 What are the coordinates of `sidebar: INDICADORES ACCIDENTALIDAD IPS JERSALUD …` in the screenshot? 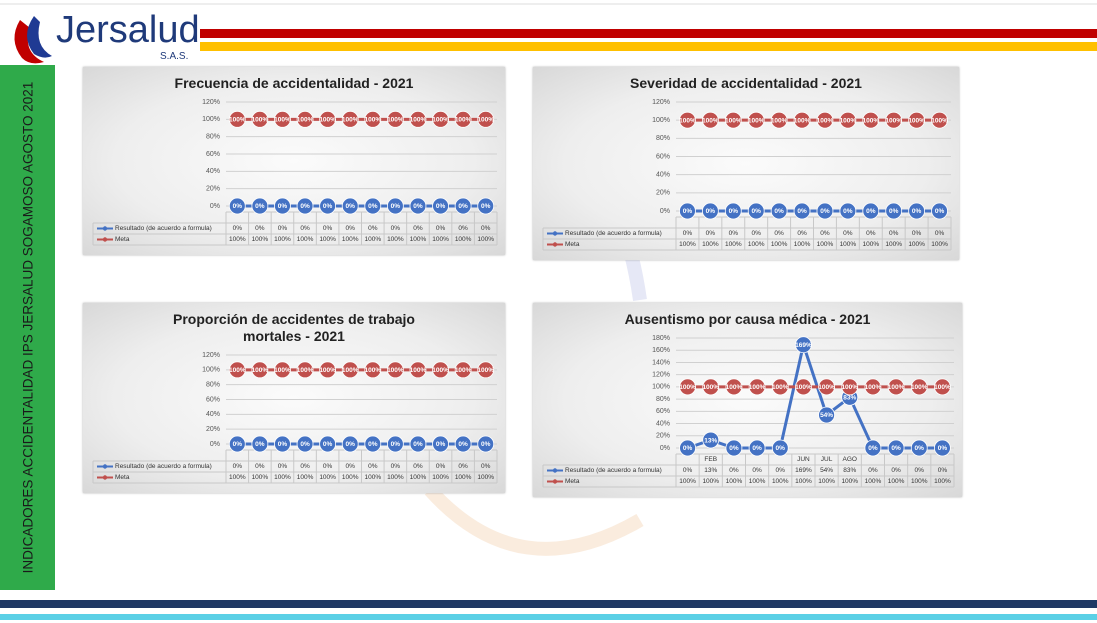 It's located at (27, 327).